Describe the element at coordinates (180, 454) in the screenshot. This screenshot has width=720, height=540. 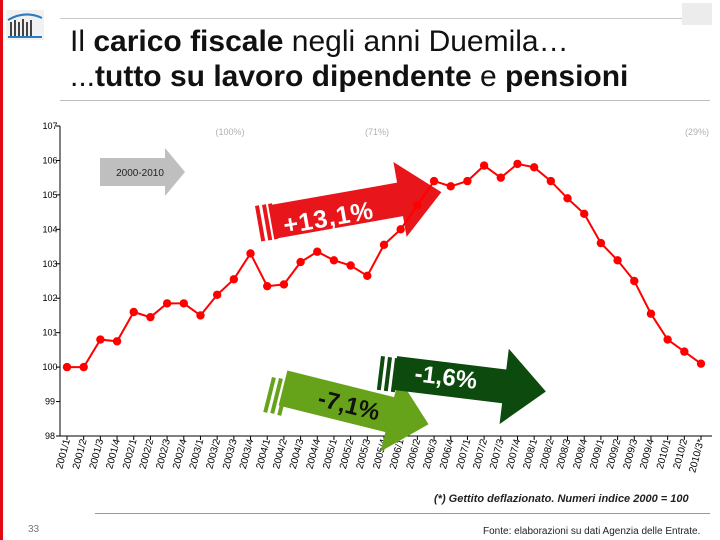
I see `x-tick-label: 2002/4` at that location.